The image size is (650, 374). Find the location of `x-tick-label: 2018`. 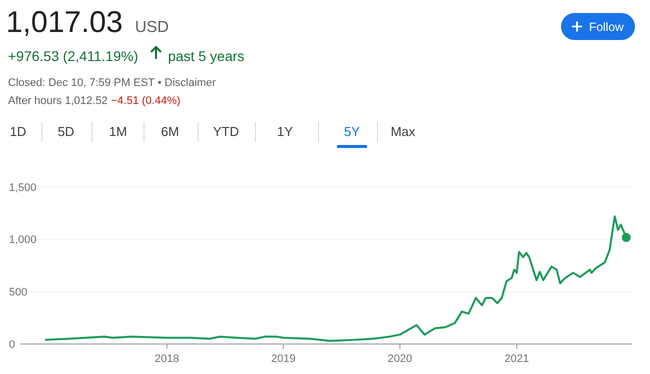

x-tick-label: 2018 is located at coordinates (167, 359).